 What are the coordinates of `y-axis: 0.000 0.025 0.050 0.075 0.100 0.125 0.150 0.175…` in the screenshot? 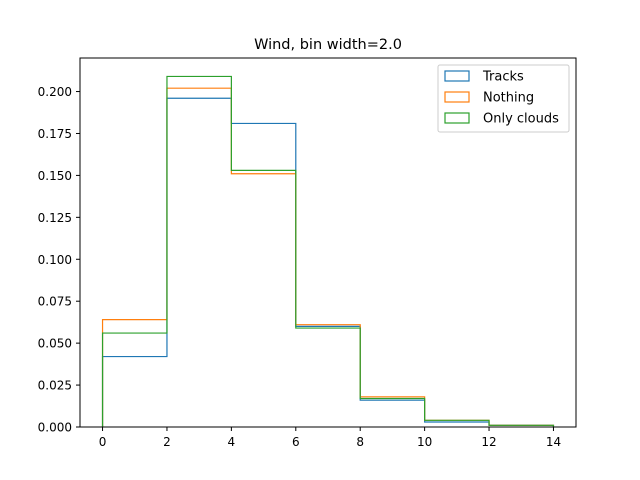 It's located at (59, 260).